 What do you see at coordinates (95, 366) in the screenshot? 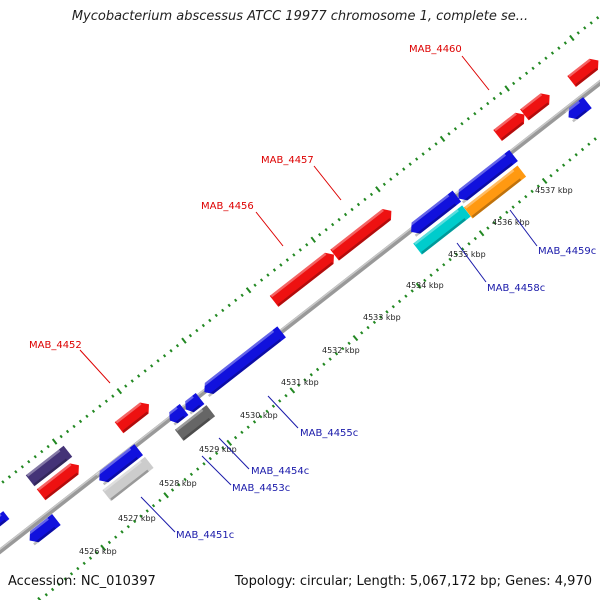
I see `leader-line-mab4452` at bounding box center [95, 366].